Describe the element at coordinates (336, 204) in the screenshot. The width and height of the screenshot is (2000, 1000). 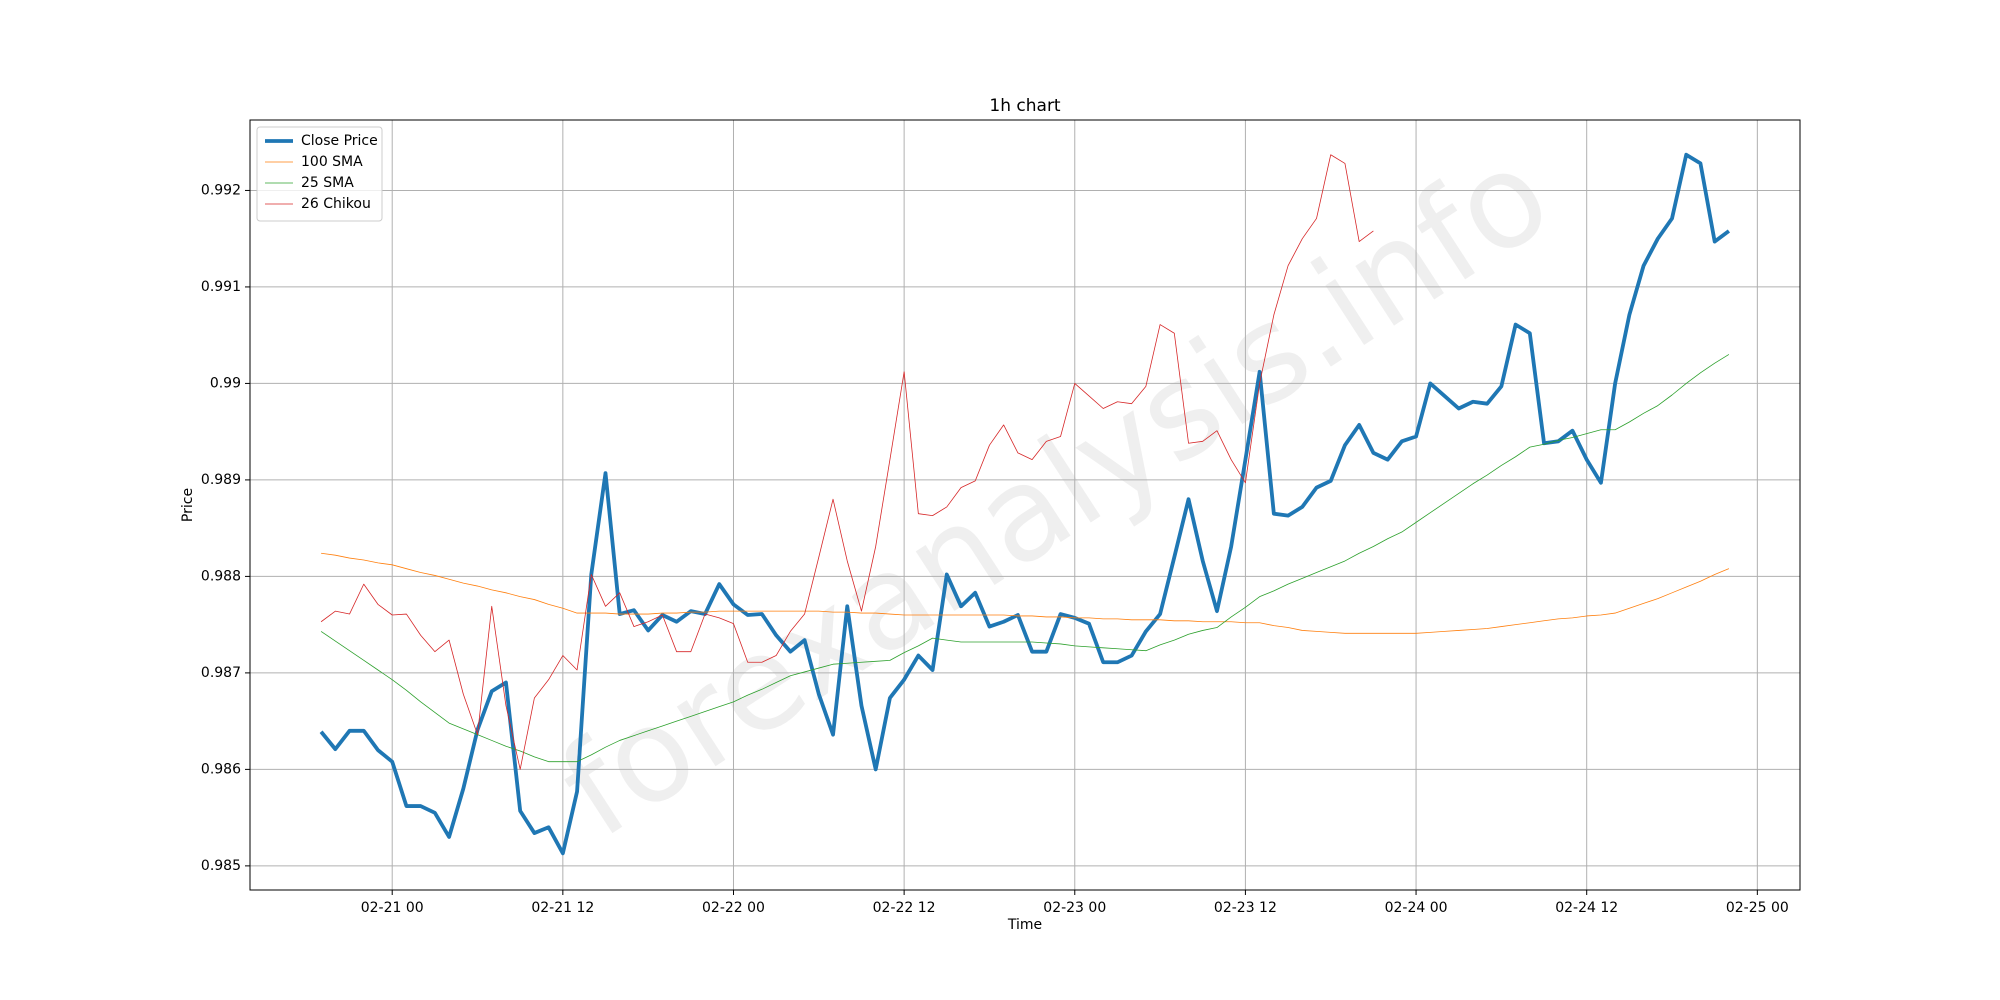
I see `legend-label: 26 Chikou` at that location.